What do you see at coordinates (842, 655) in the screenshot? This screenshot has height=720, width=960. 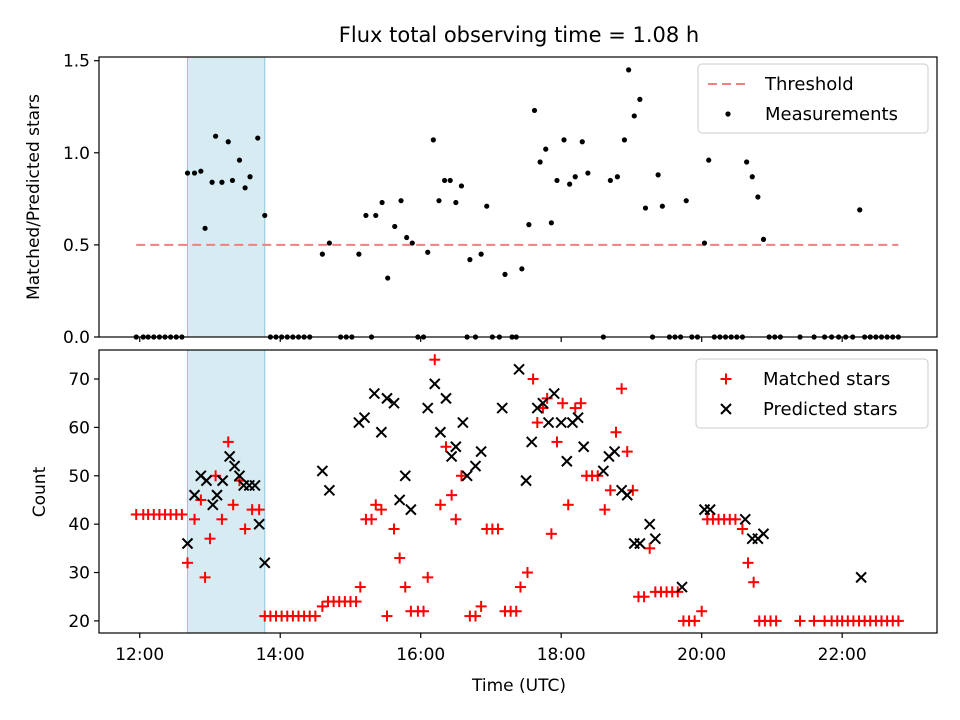 I see `x-tick-label: 22:00` at bounding box center [842, 655].